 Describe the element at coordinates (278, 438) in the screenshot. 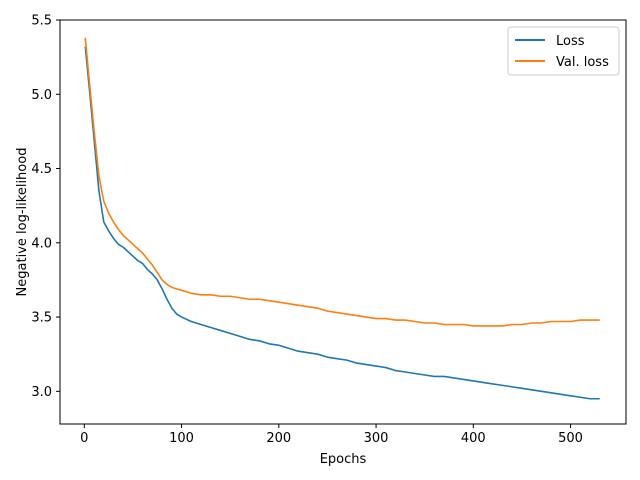

I see `x-tick-label: 200` at that location.